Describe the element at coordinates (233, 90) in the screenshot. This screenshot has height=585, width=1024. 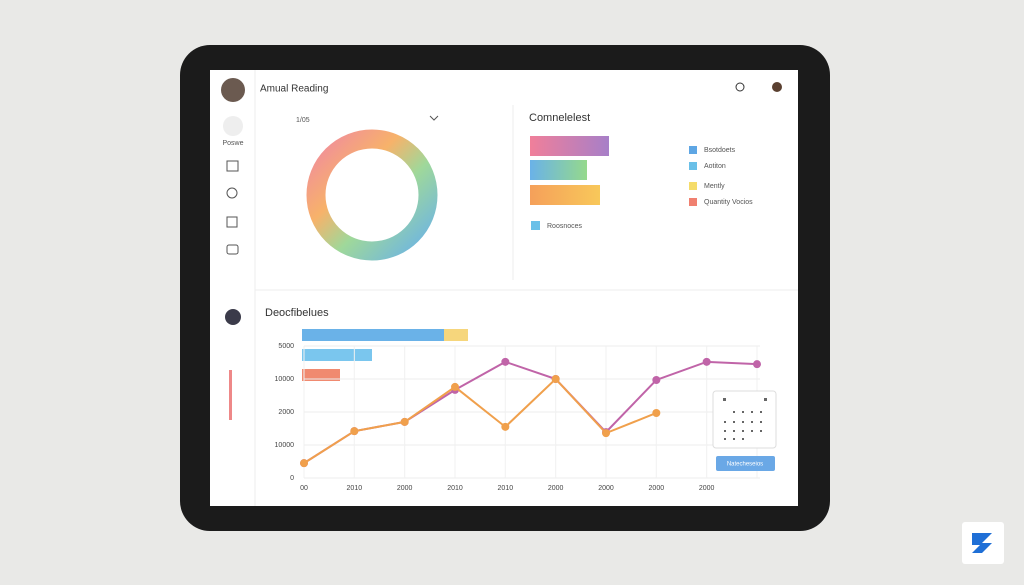
I see `avatar` at that location.